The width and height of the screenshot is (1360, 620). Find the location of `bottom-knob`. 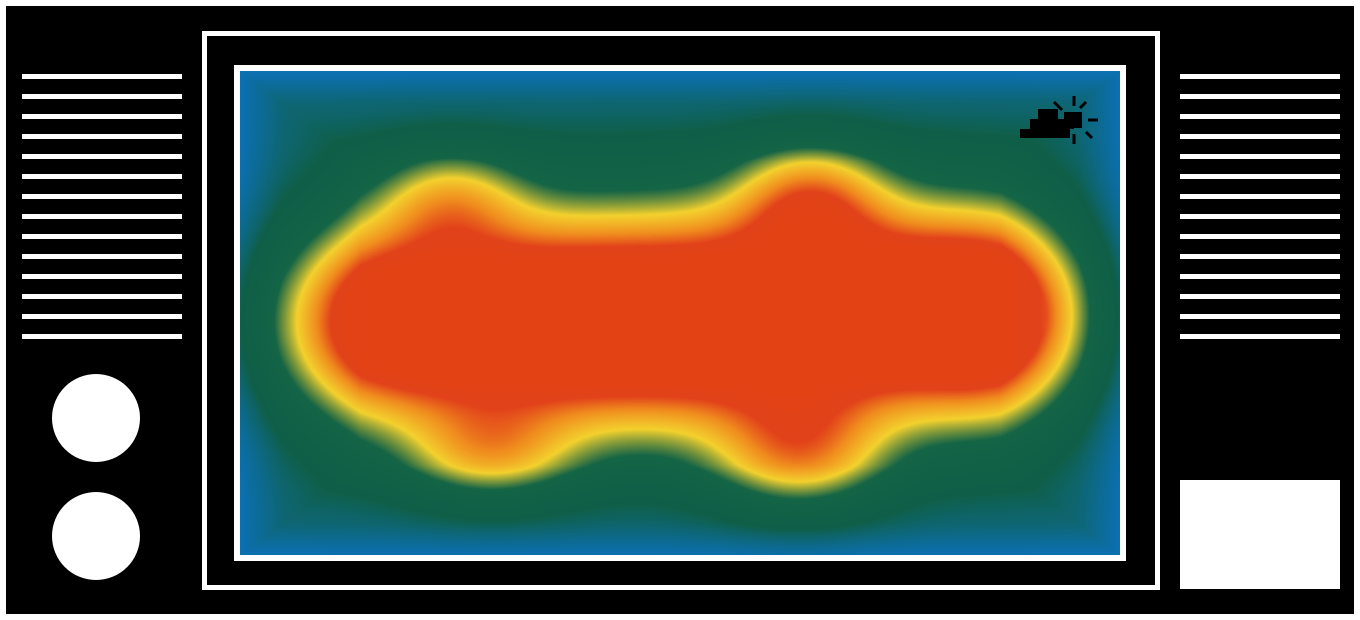

bottom-knob is located at coordinates (96, 536).